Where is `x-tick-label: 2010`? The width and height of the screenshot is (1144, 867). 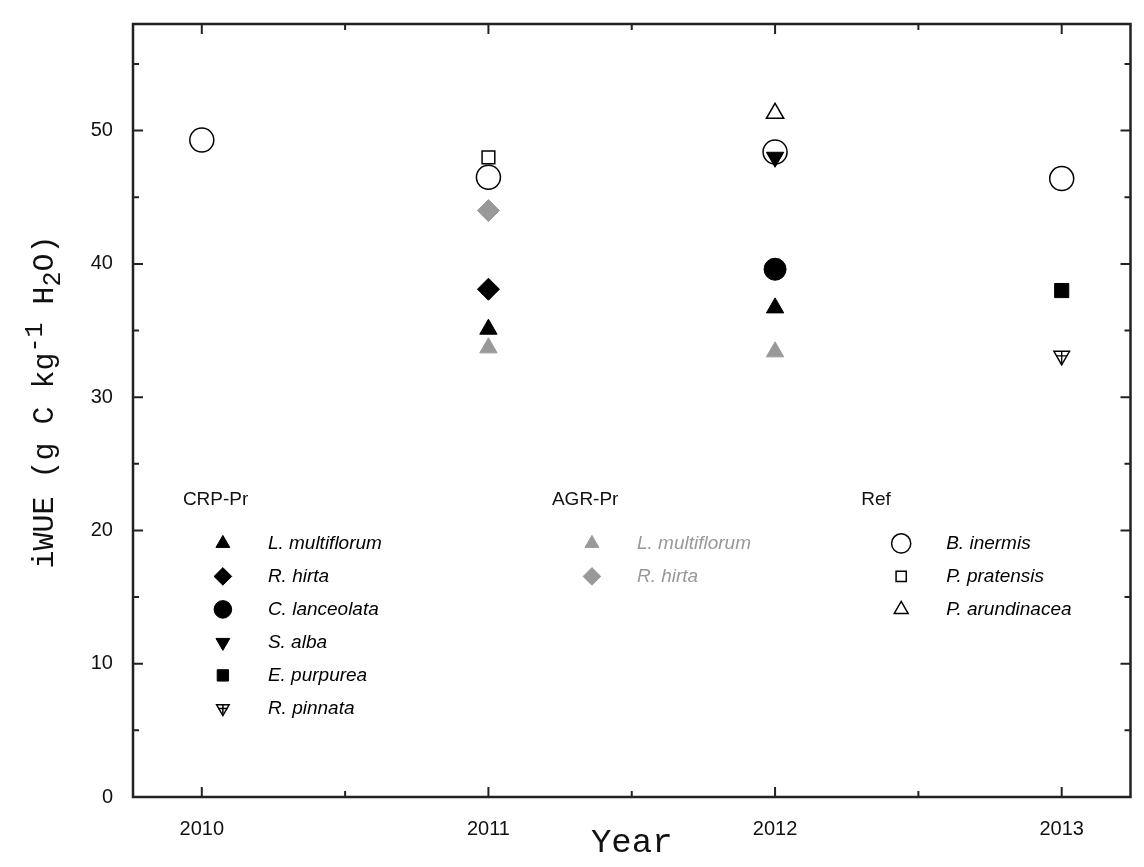
x-tick-label: 2010 is located at coordinates (202, 827).